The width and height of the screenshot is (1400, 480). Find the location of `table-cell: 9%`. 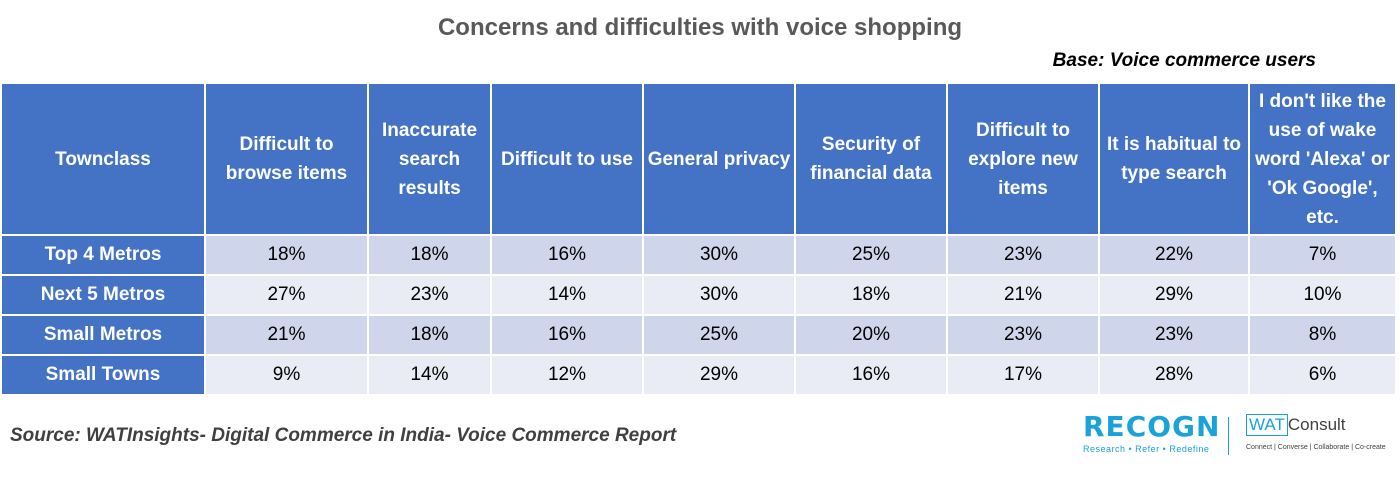

table-cell: 9% is located at coordinates (286, 375).